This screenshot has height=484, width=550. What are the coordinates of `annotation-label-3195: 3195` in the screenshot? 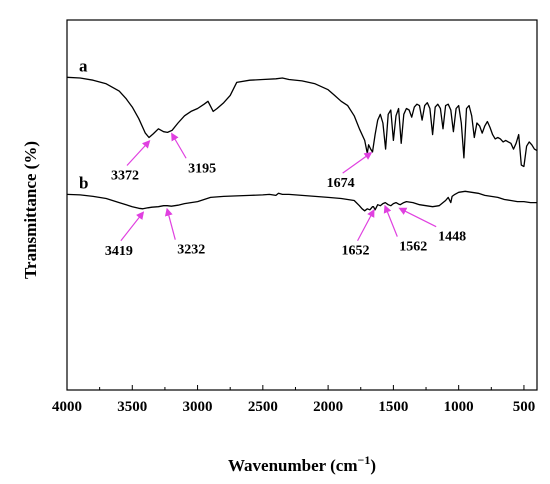 It's located at (202, 168).